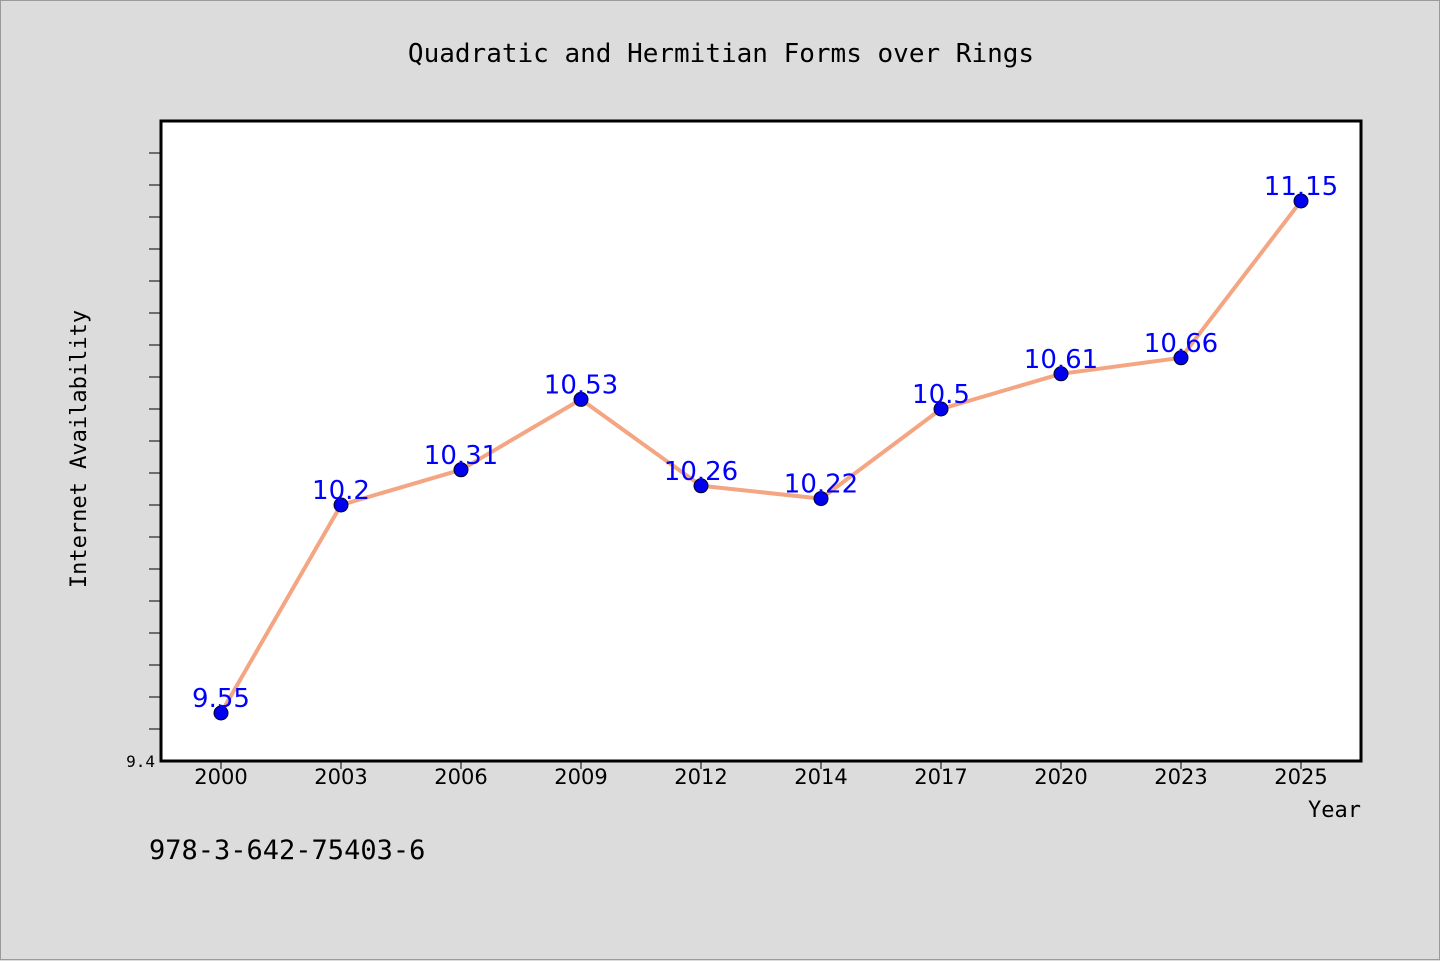 The width and height of the screenshot is (1440, 961). I want to click on y-axis-label: Internet Availability, so click(79, 449).